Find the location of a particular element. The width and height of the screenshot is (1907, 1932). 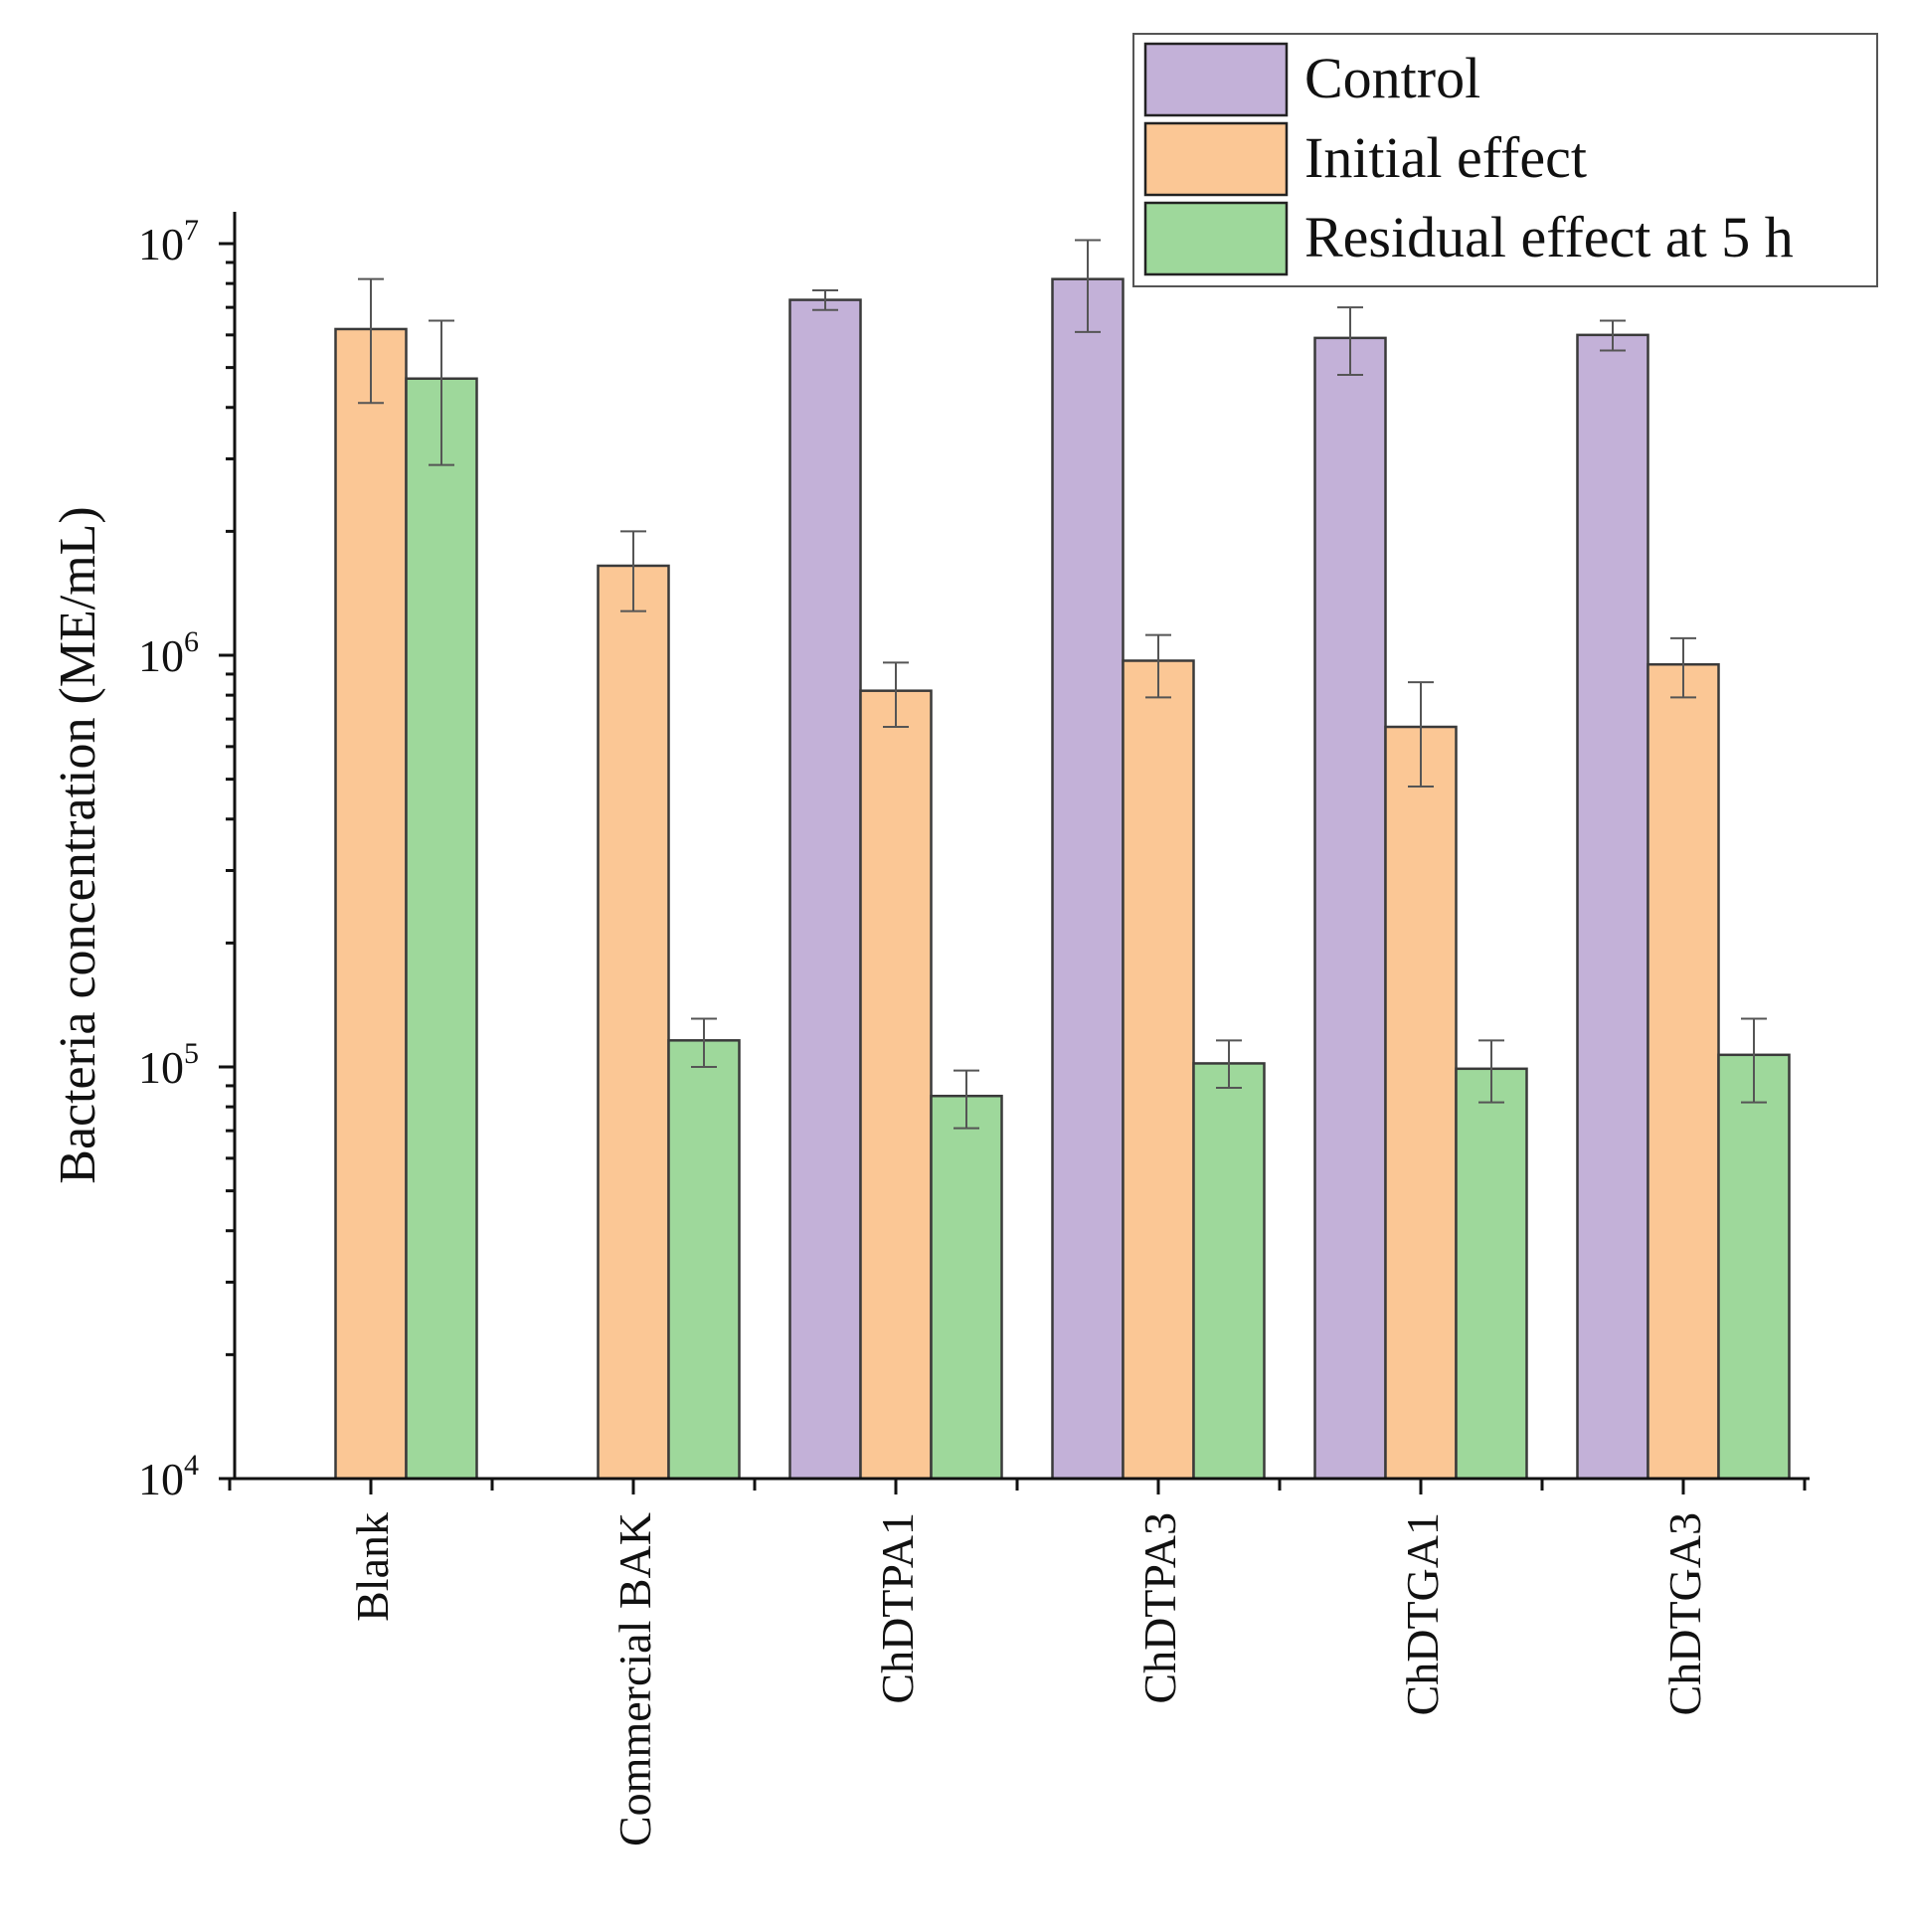

error-bar-residual-effect-at-5-h-chdtpa3 is located at coordinates (1229, 1064).